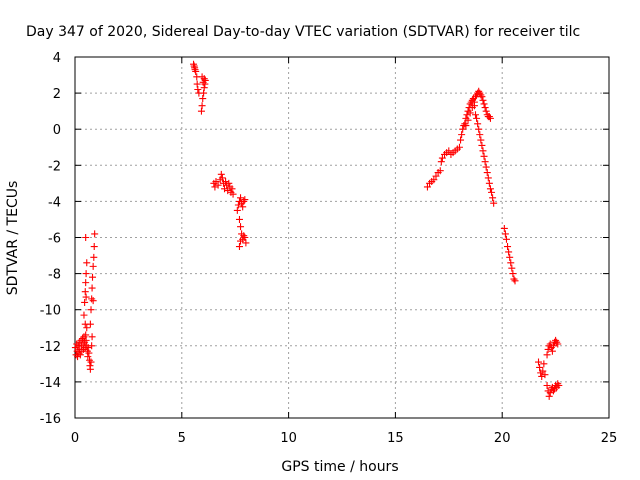  Describe the element at coordinates (54, 275) in the screenshot. I see `y-tick-label: -8` at that location.